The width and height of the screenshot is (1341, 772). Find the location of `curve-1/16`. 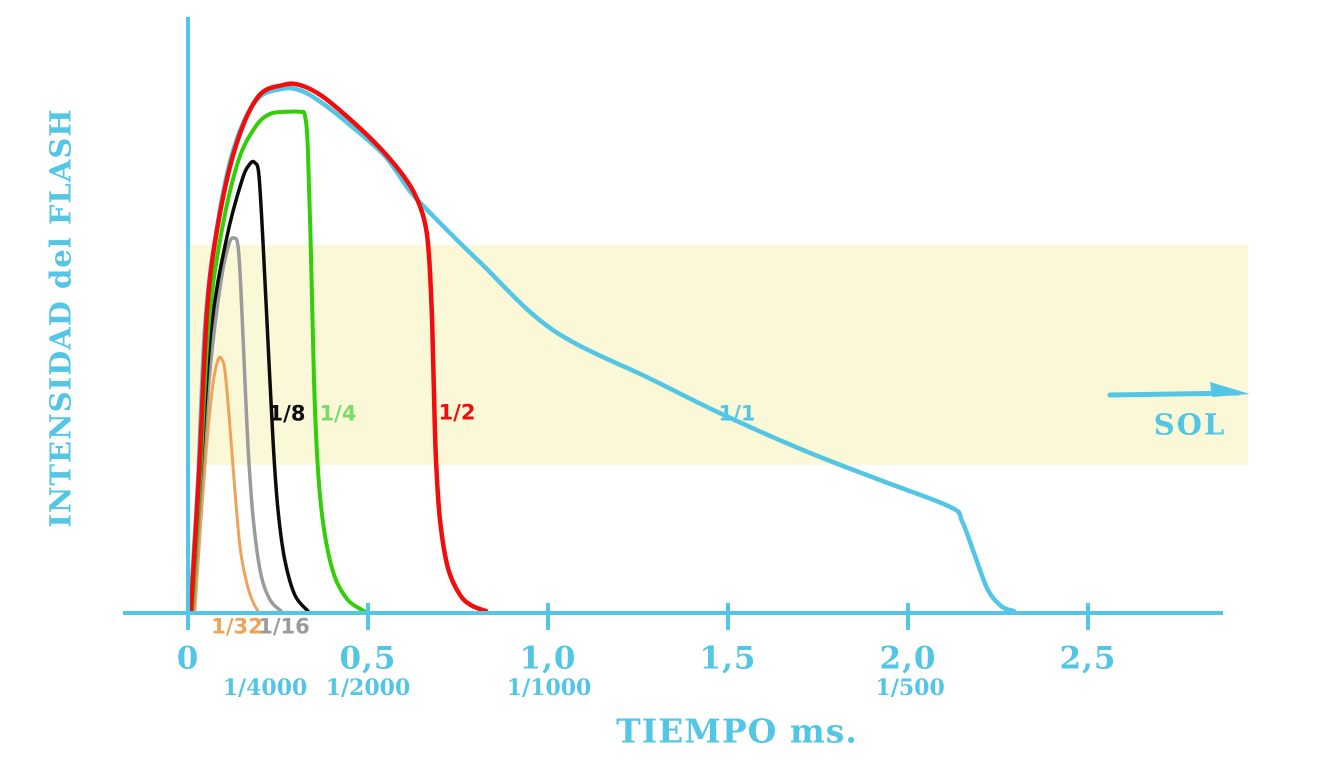

curve-1/16 is located at coordinates (237, 424).